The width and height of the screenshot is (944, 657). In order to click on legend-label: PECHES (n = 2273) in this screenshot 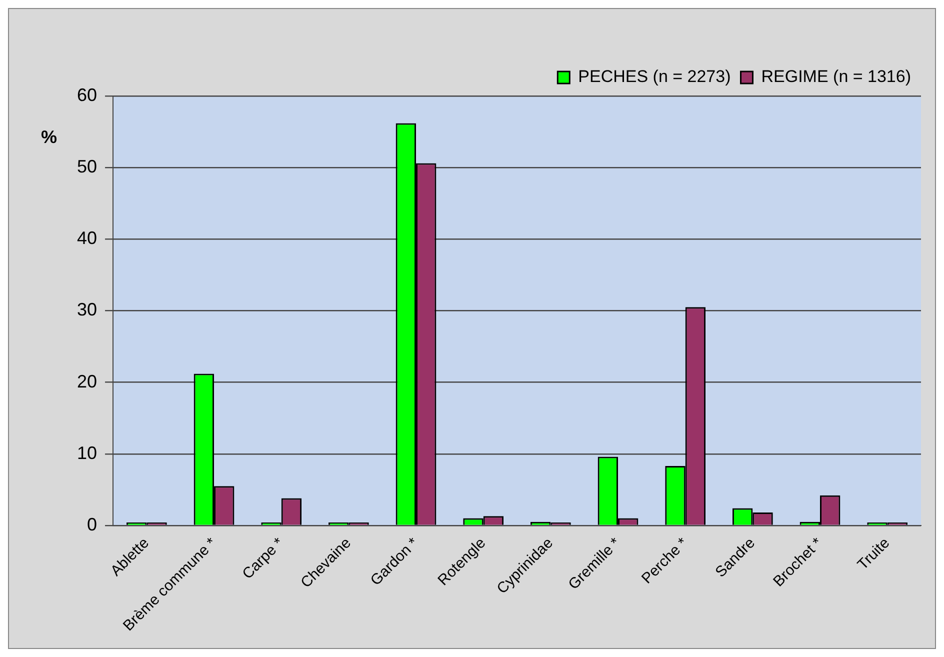, I will do `click(654, 76)`.